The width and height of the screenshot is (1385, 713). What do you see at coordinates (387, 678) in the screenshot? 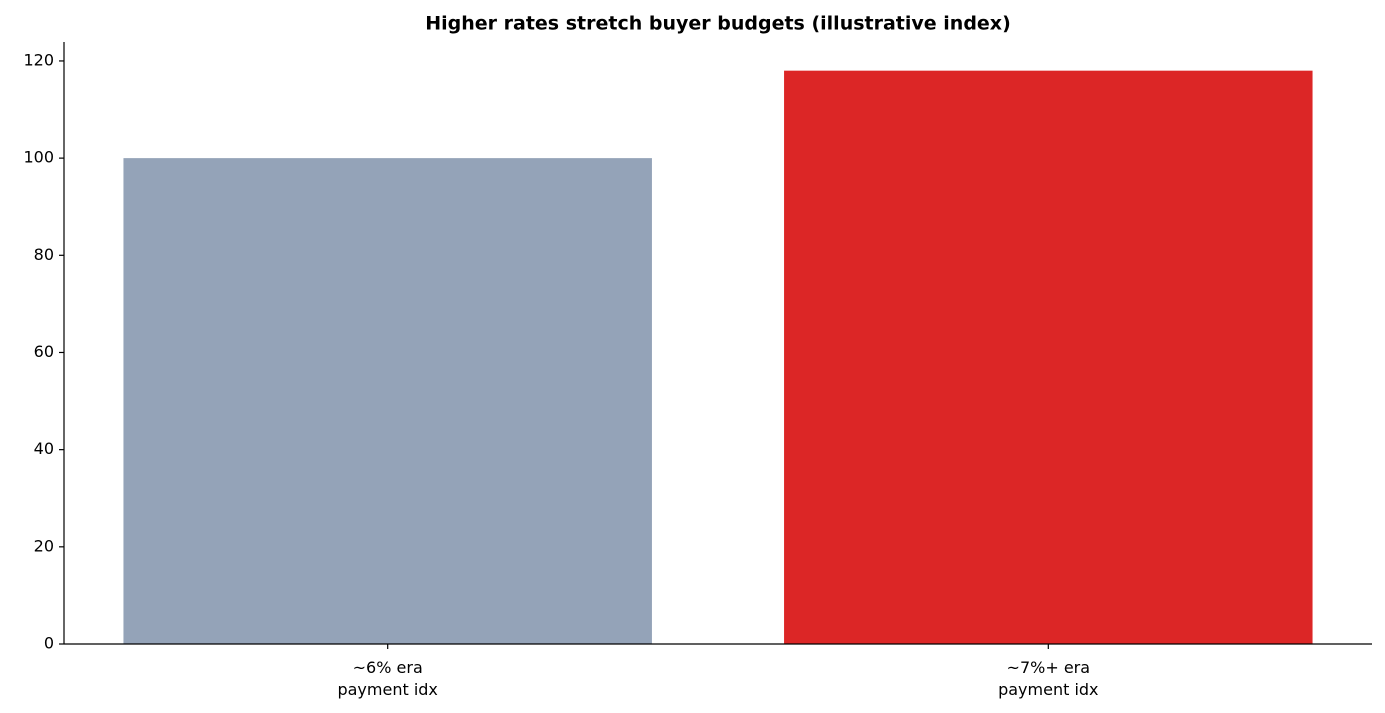
I see `x-tick-label: ~6% era payment idx` at bounding box center [387, 678].